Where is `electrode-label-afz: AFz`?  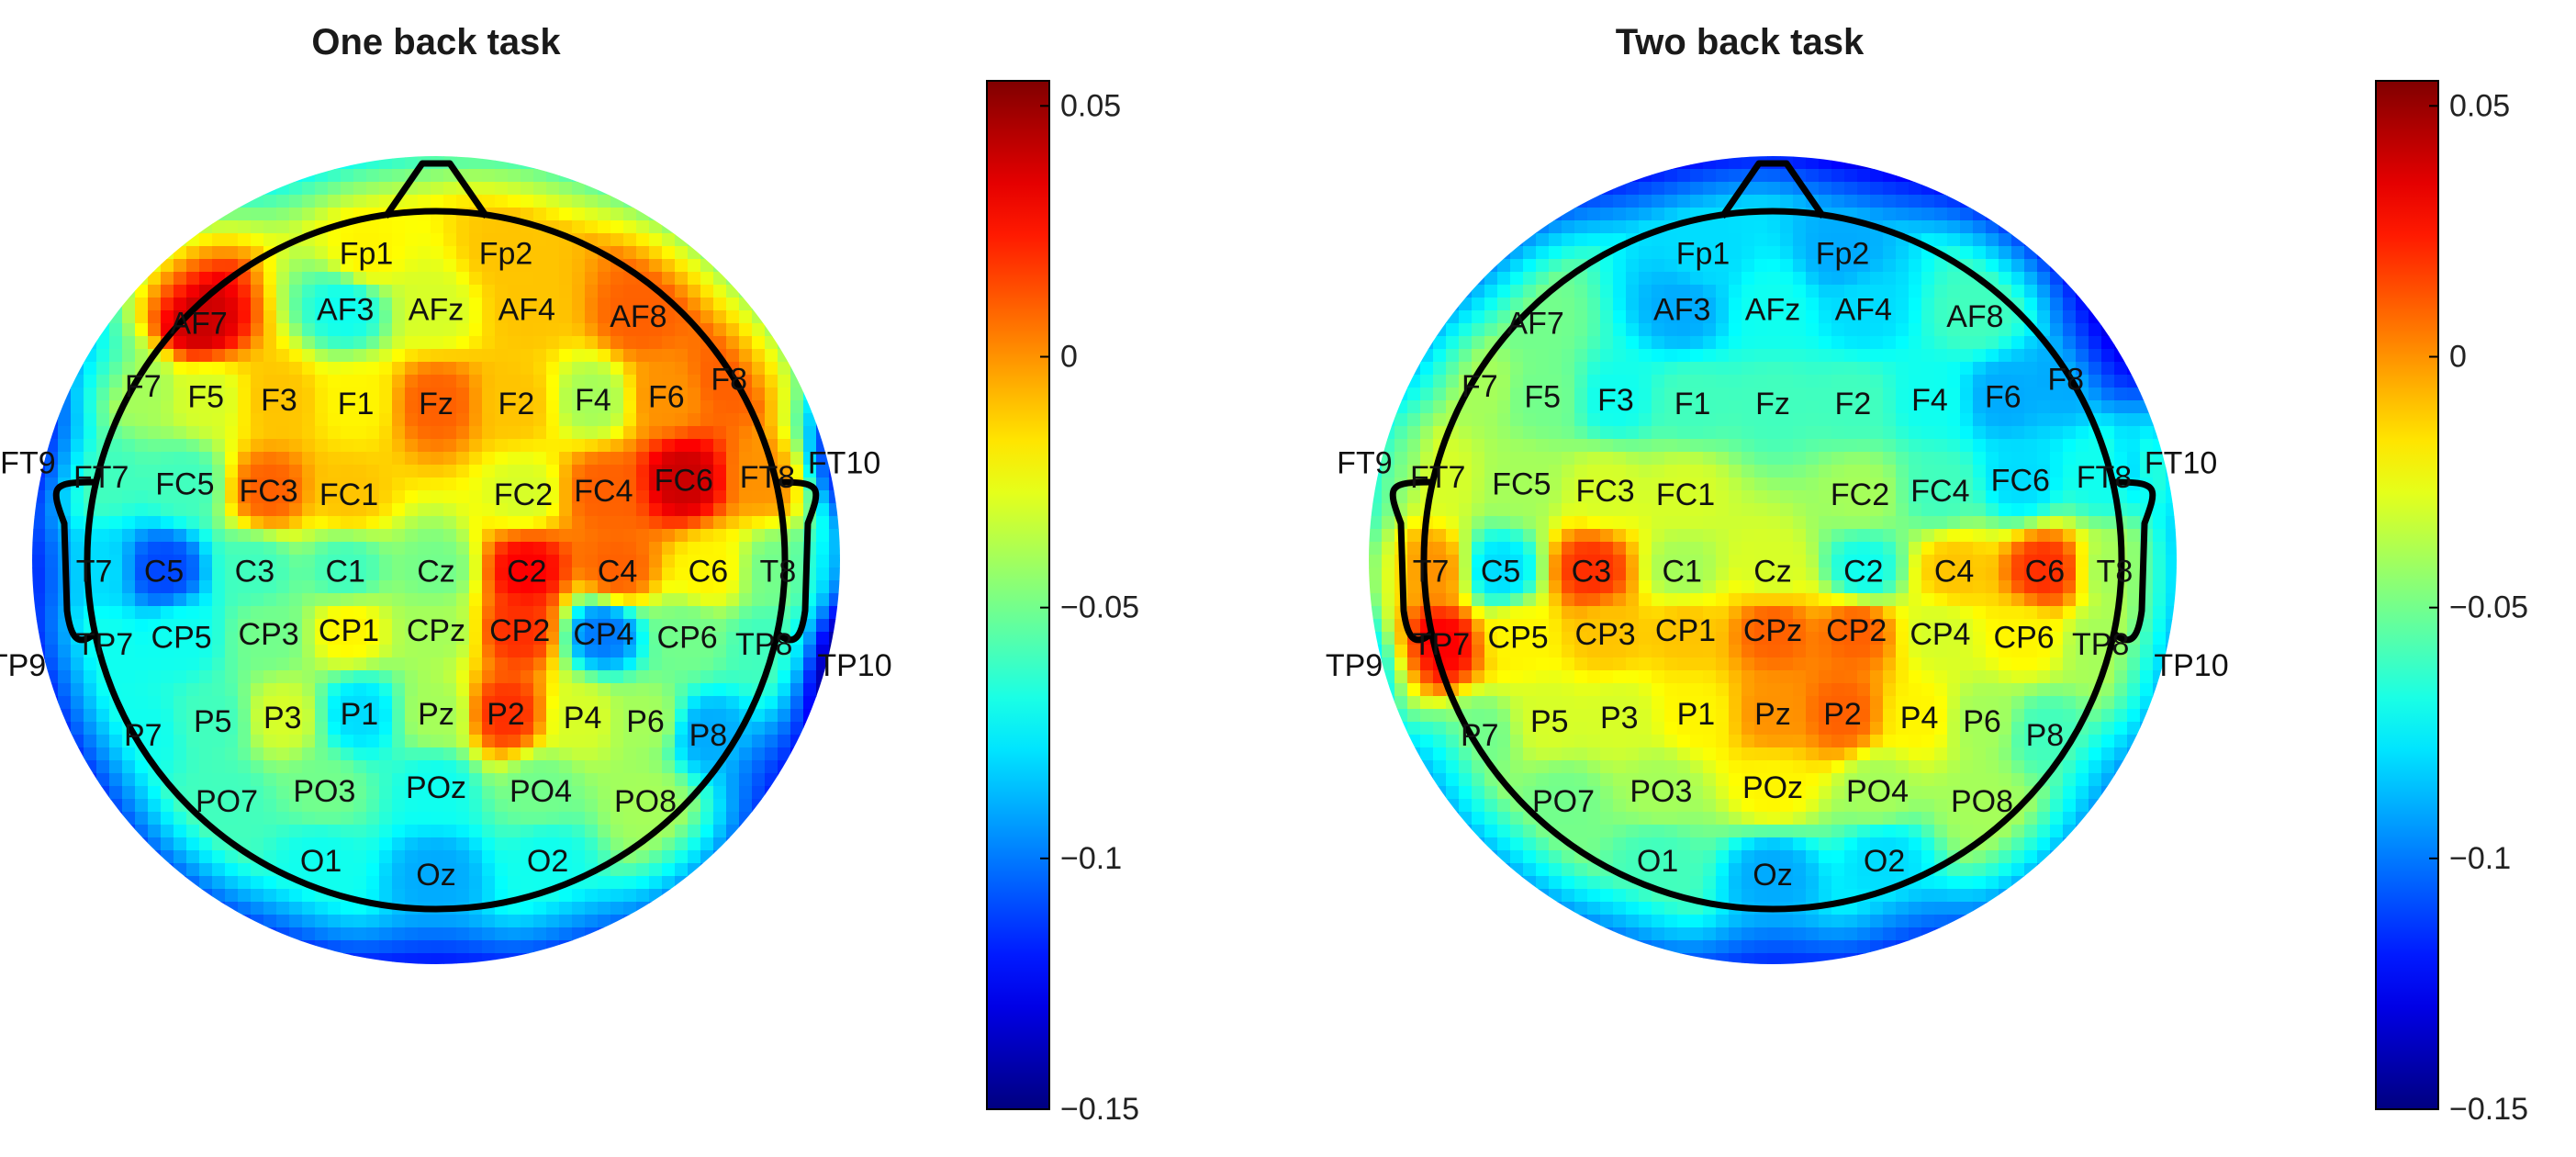
electrode-label-afz: AFz is located at coordinates (436, 309).